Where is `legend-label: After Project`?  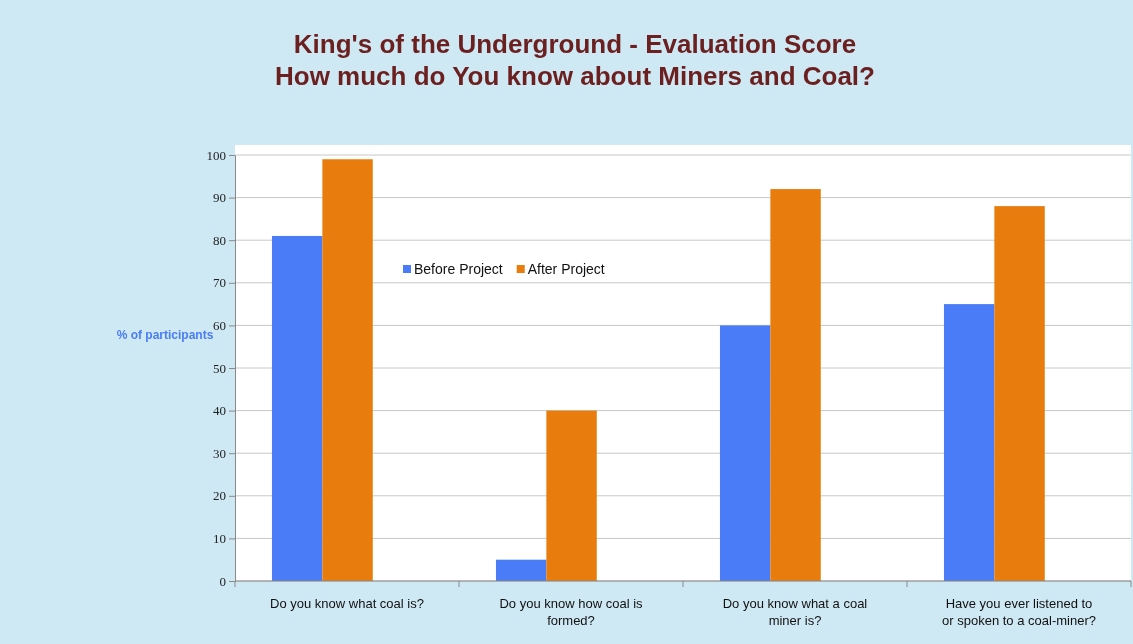 legend-label: After Project is located at coordinates (566, 269).